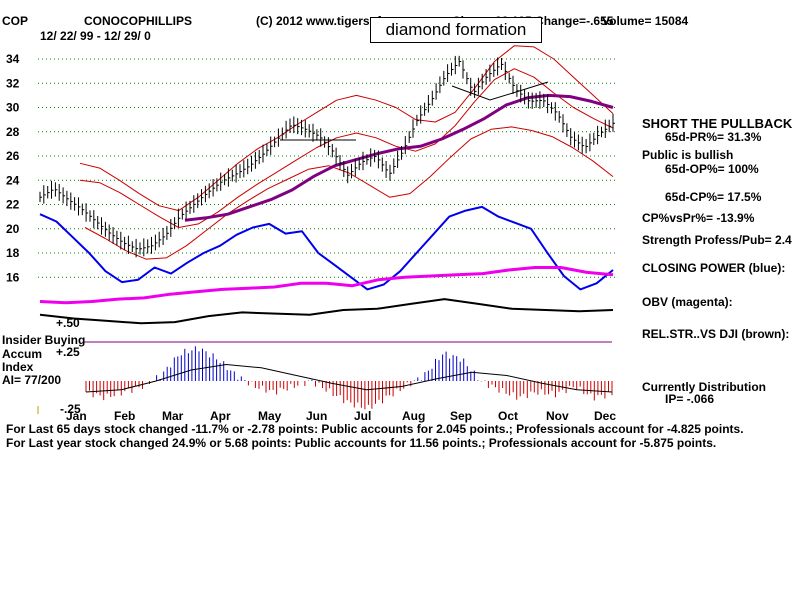  Describe the element at coordinates (44, 340) in the screenshot. I see `insider-buying-label: Insider Buying` at that location.